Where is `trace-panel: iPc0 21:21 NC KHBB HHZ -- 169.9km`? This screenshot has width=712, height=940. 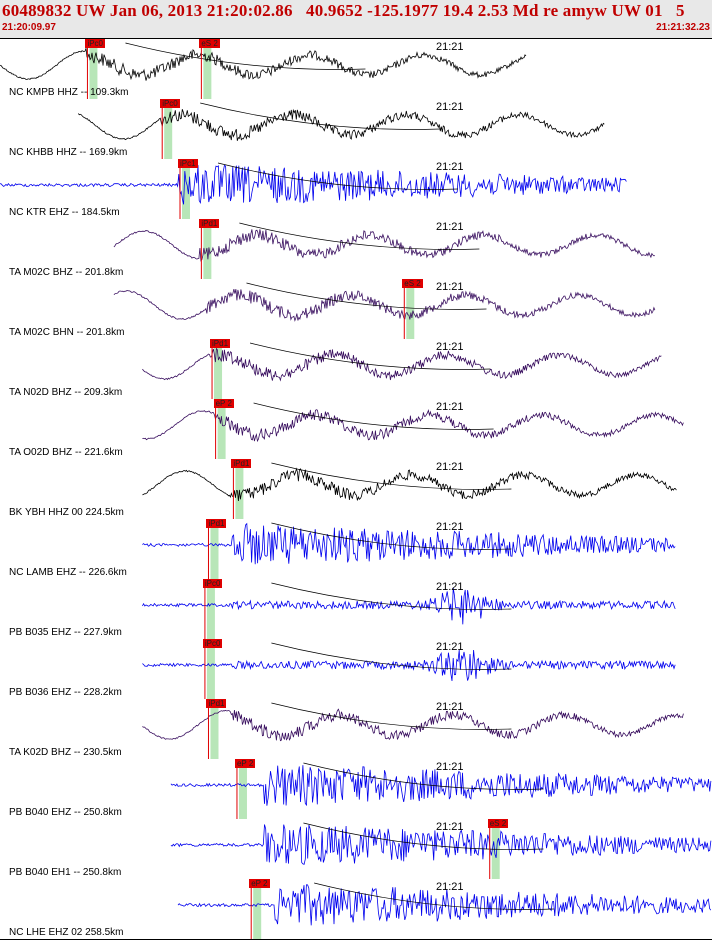 trace-panel: iPc0 21:21 NC KHBB HHZ -- 169.9km is located at coordinates (356, 129).